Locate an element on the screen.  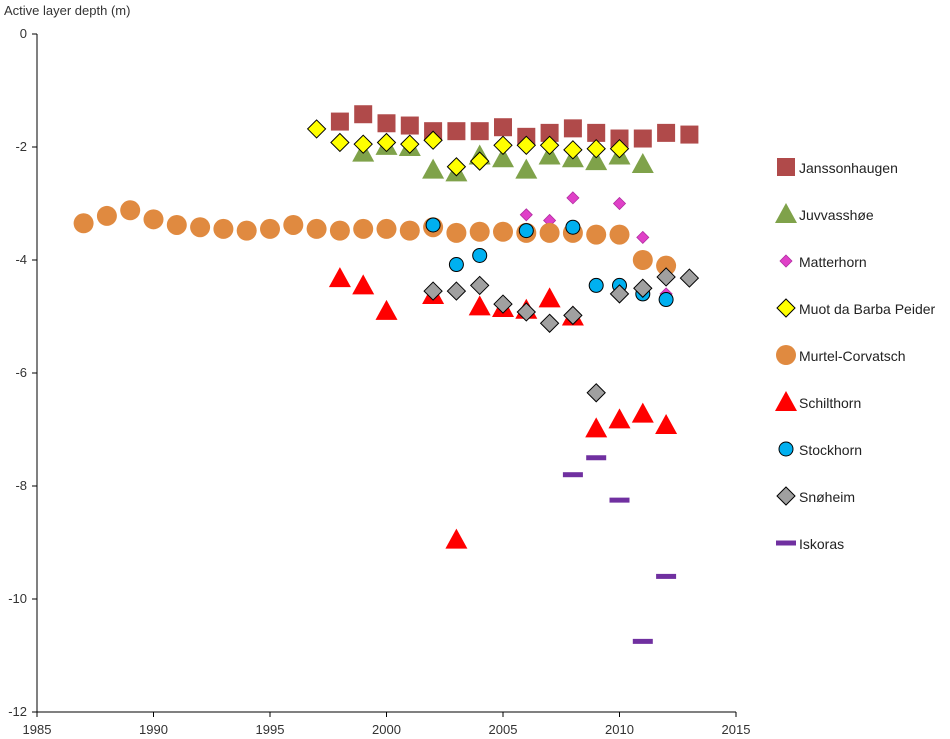
legend-item: Iskoras is located at coordinates (810, 544).